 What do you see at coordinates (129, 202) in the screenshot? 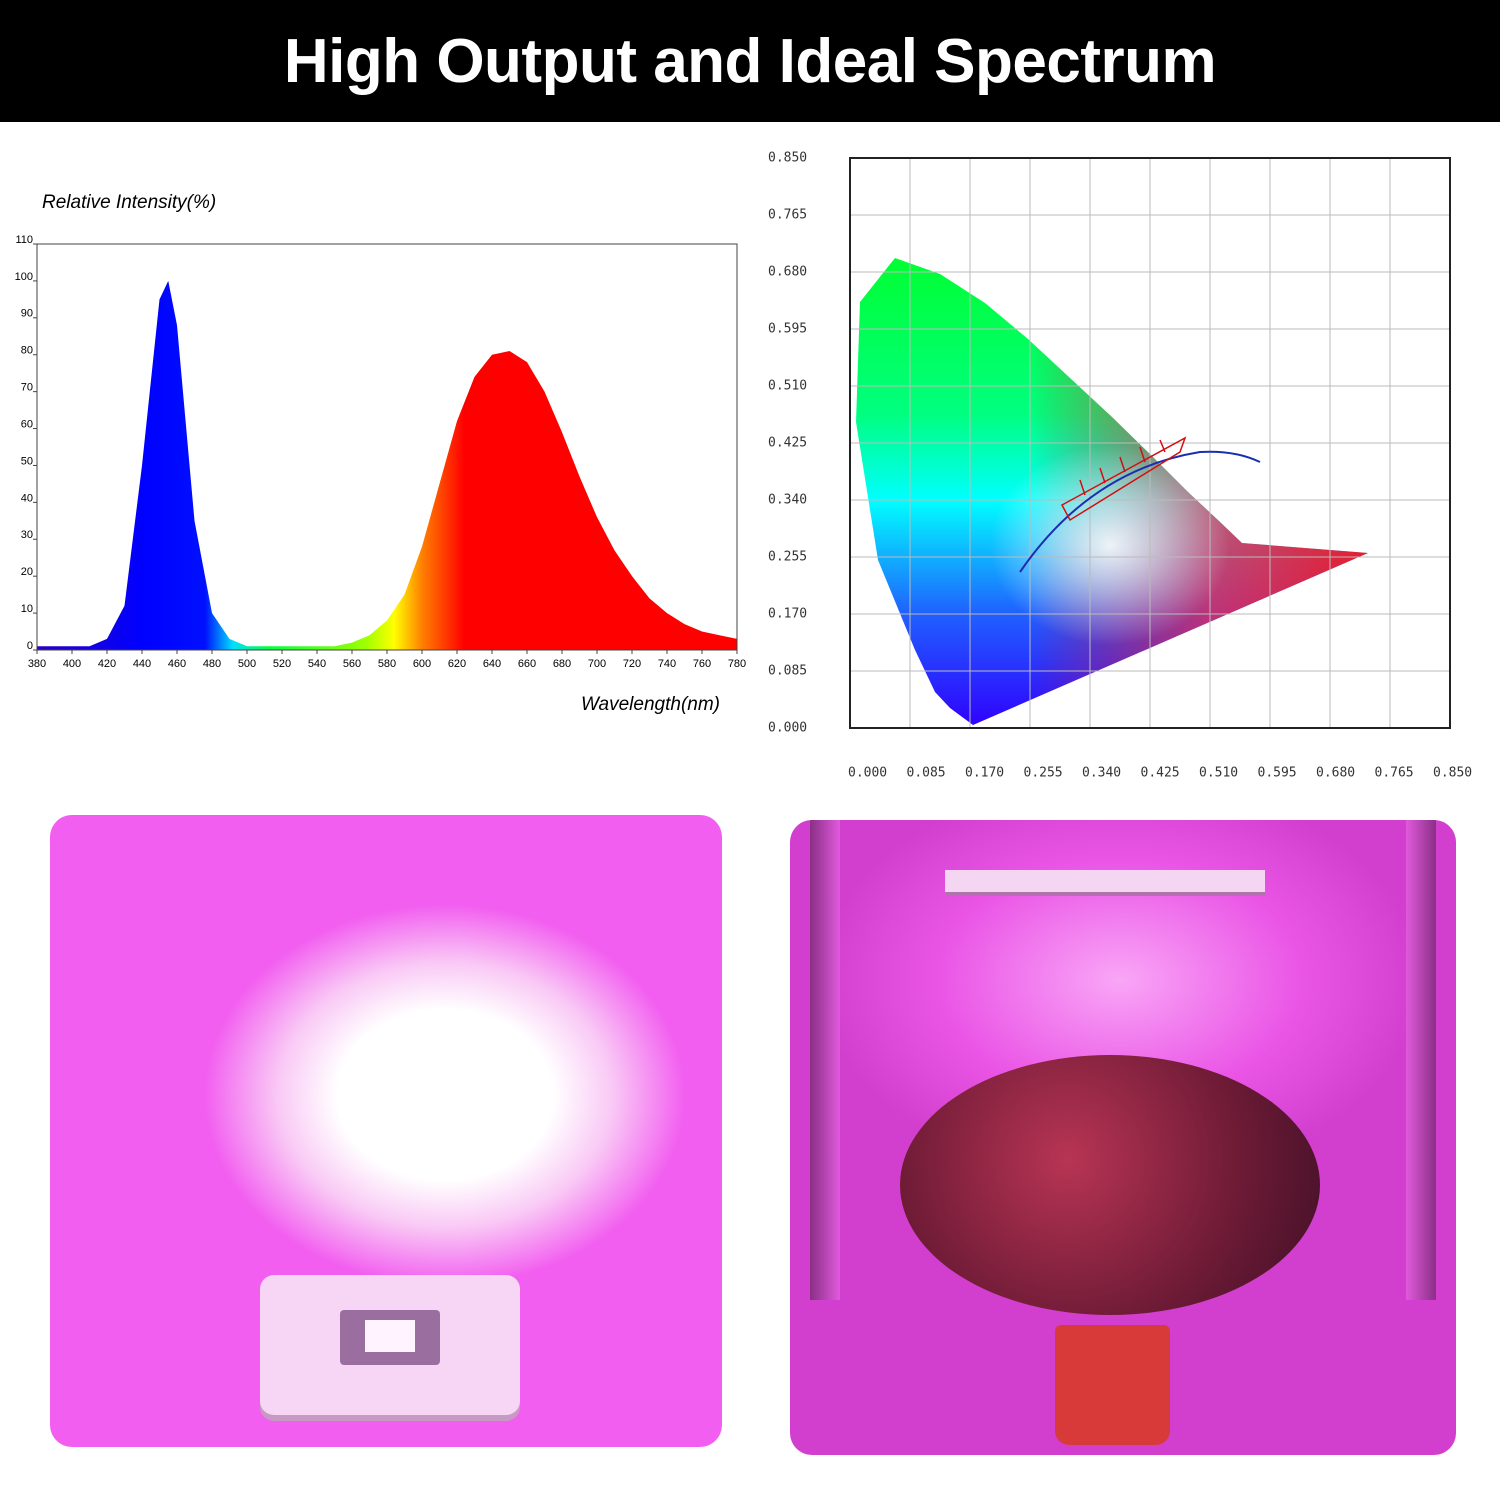
I see `y-axis-label: Relative Intensity(%)` at bounding box center [129, 202].